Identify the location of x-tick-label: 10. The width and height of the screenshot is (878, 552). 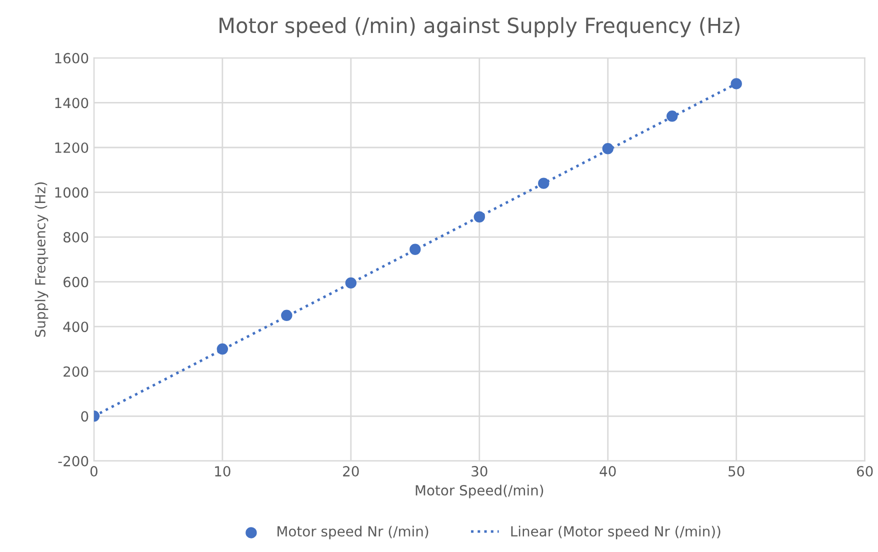
(222, 471).